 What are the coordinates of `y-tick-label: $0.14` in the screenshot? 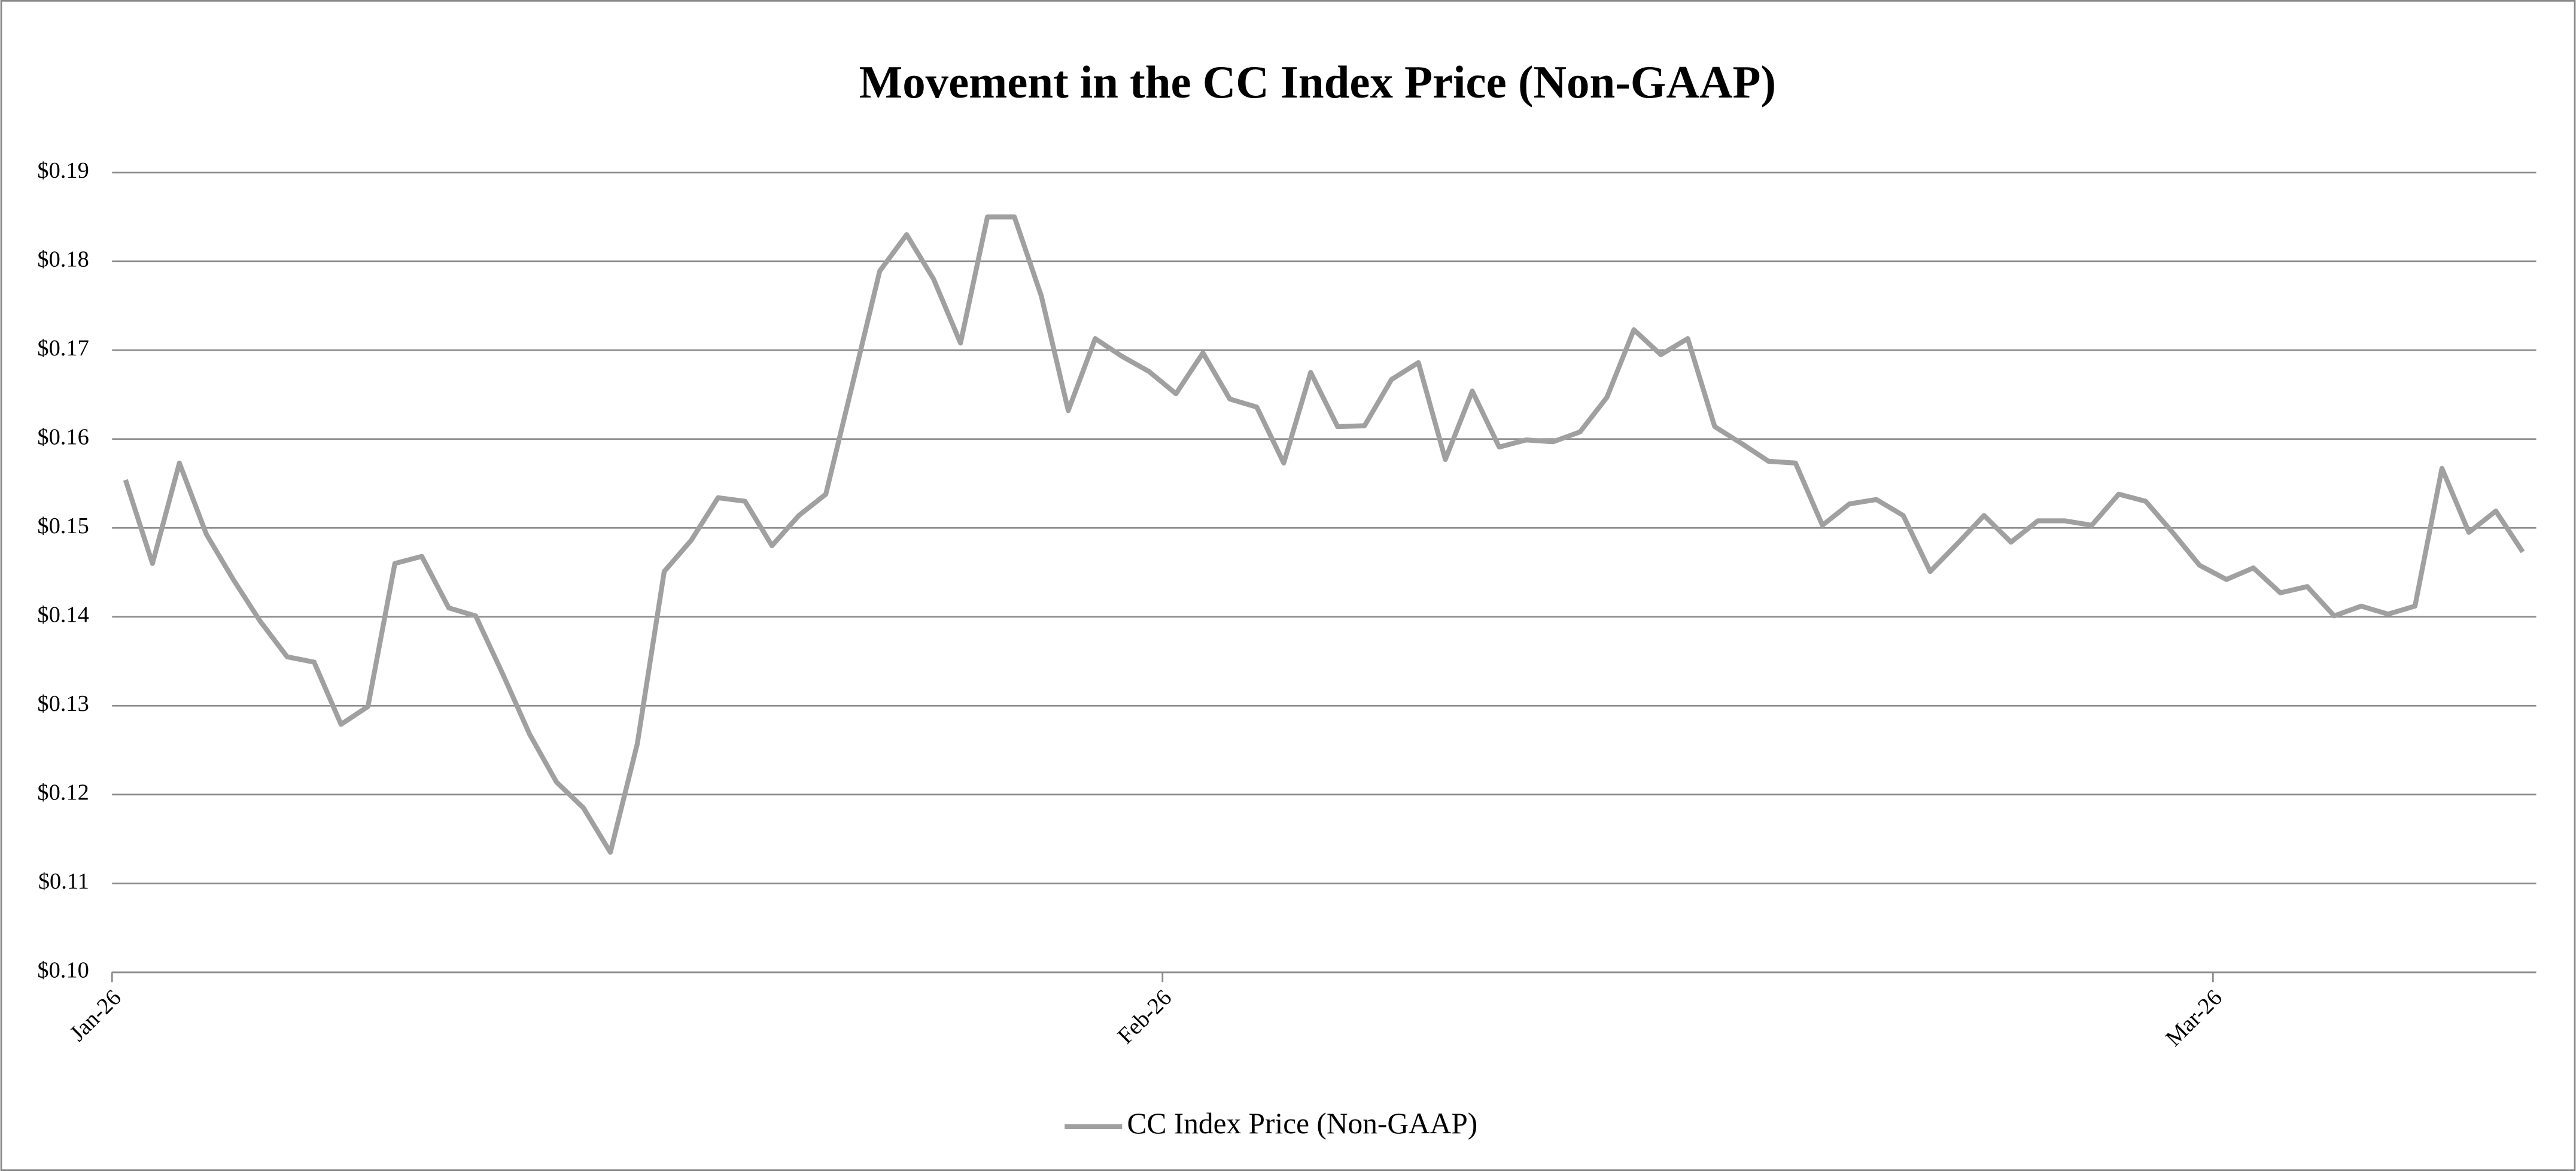 It's located at (63, 616).